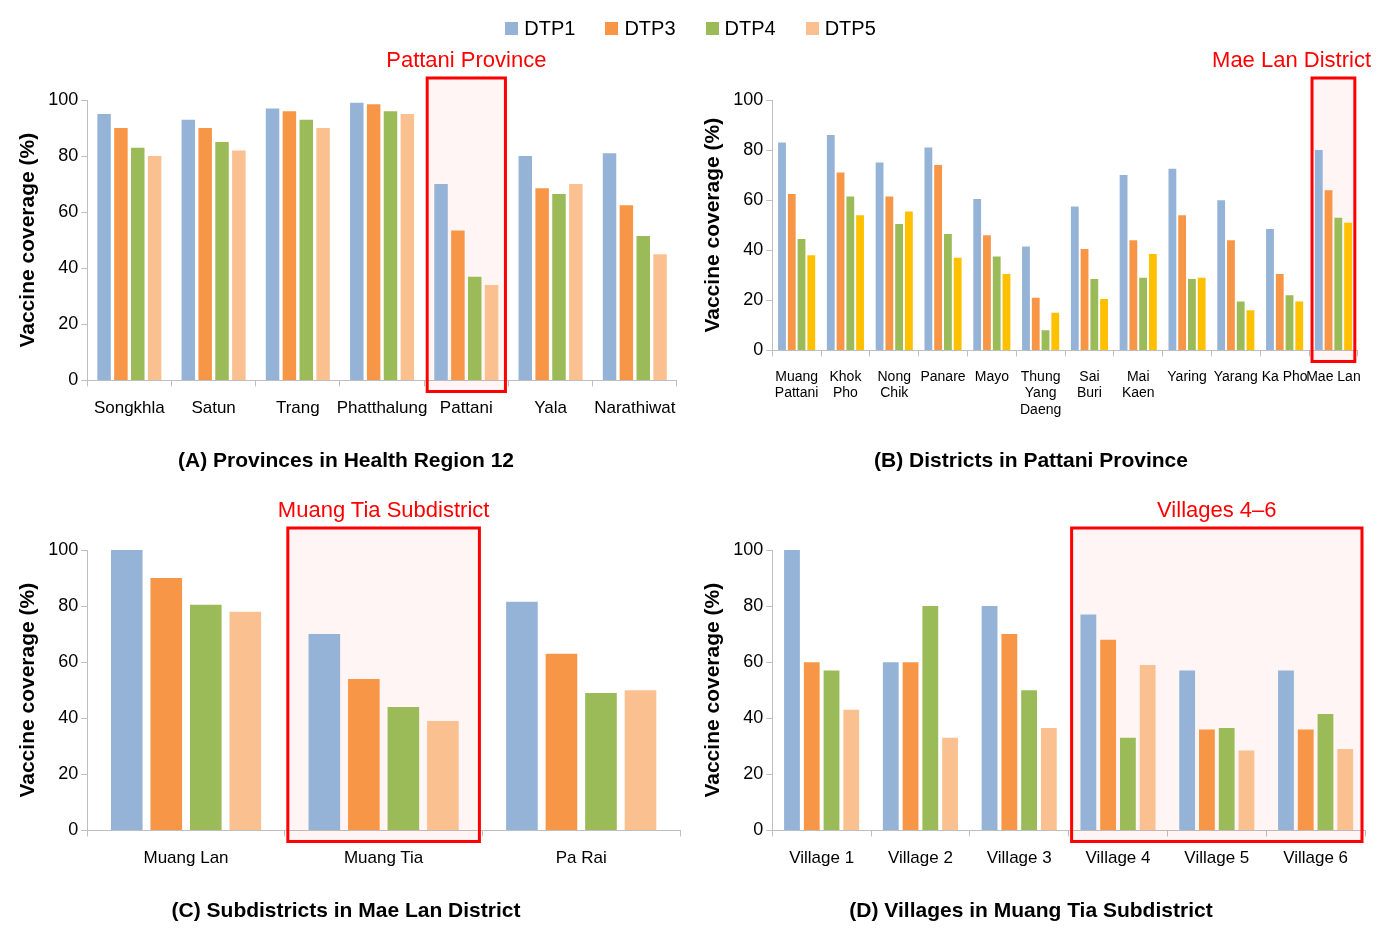  I want to click on x-tick-label: Village 4, so click(1118, 858).